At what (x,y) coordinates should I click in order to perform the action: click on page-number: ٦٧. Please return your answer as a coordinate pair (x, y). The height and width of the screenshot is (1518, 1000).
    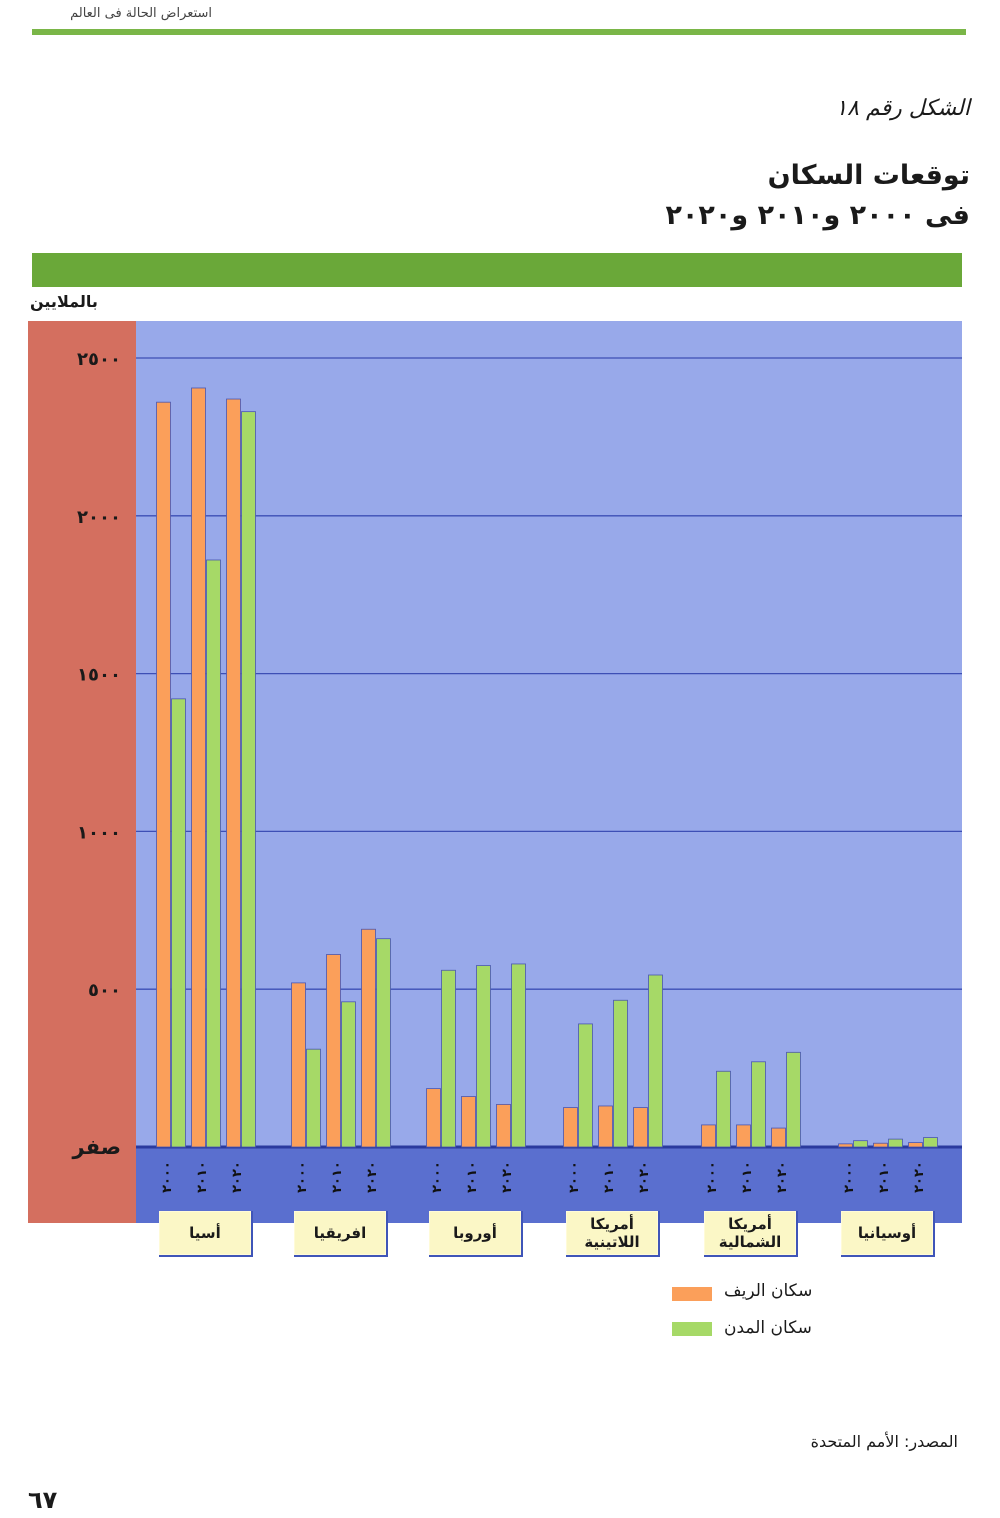
    Looking at the image, I should click on (43, 1500).